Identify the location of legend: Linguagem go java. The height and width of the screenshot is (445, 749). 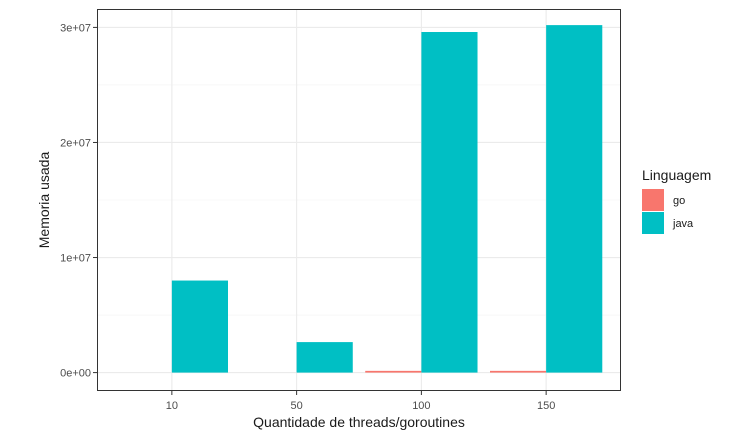
(676, 200).